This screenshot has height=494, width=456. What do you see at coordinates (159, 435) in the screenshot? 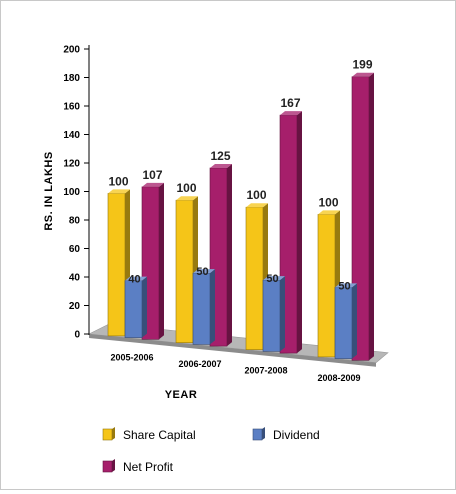
I see `legend-label: Share Capital` at bounding box center [159, 435].